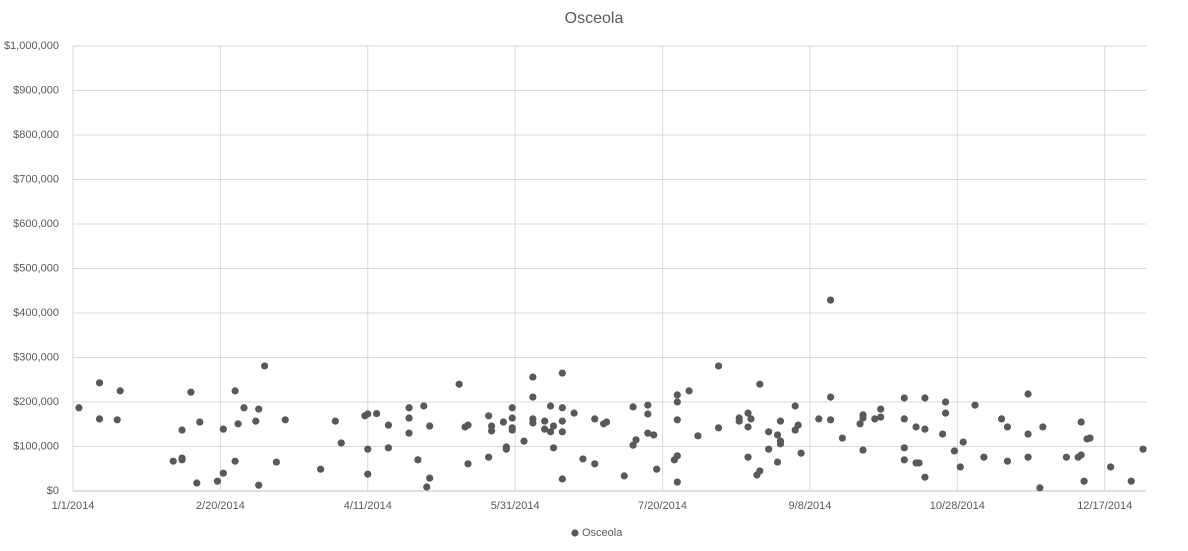  What do you see at coordinates (36, 135) in the screenshot?
I see `y-tick-label: $800,000` at bounding box center [36, 135].